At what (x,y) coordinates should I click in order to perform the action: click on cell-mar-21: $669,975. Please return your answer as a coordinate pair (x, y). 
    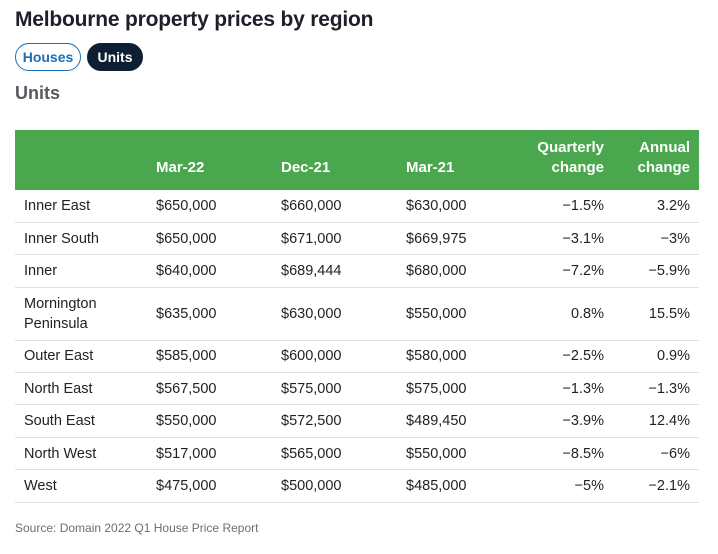
    Looking at the image, I should click on (453, 239).